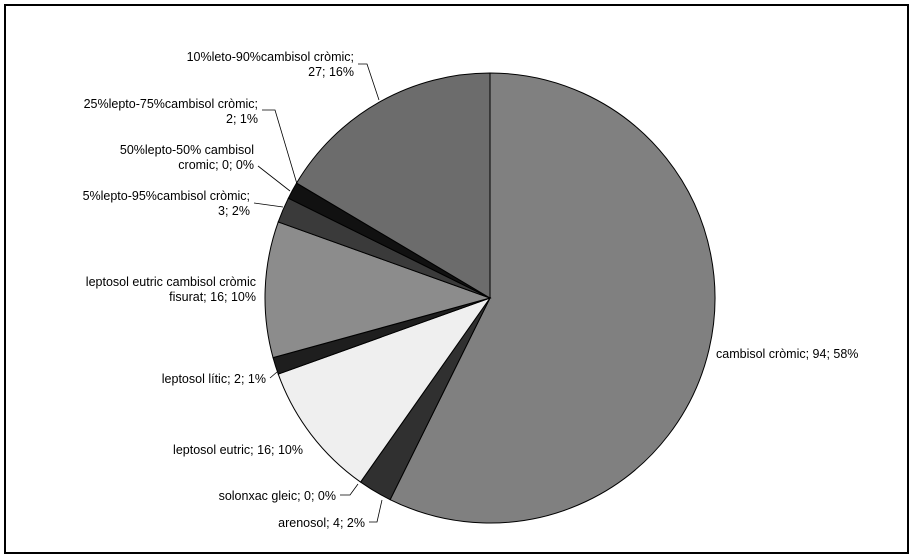 This screenshot has width=915, height=558. I want to click on slice-label-3: leptosol eutric; 16; 10%, so click(238, 450).